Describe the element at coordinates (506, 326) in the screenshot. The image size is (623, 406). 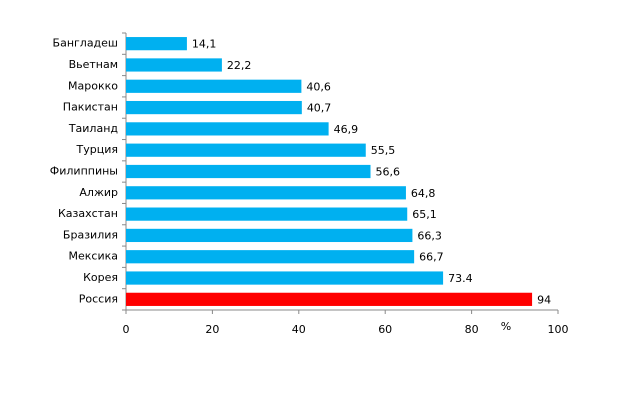
I see `x-axis-label: %` at that location.